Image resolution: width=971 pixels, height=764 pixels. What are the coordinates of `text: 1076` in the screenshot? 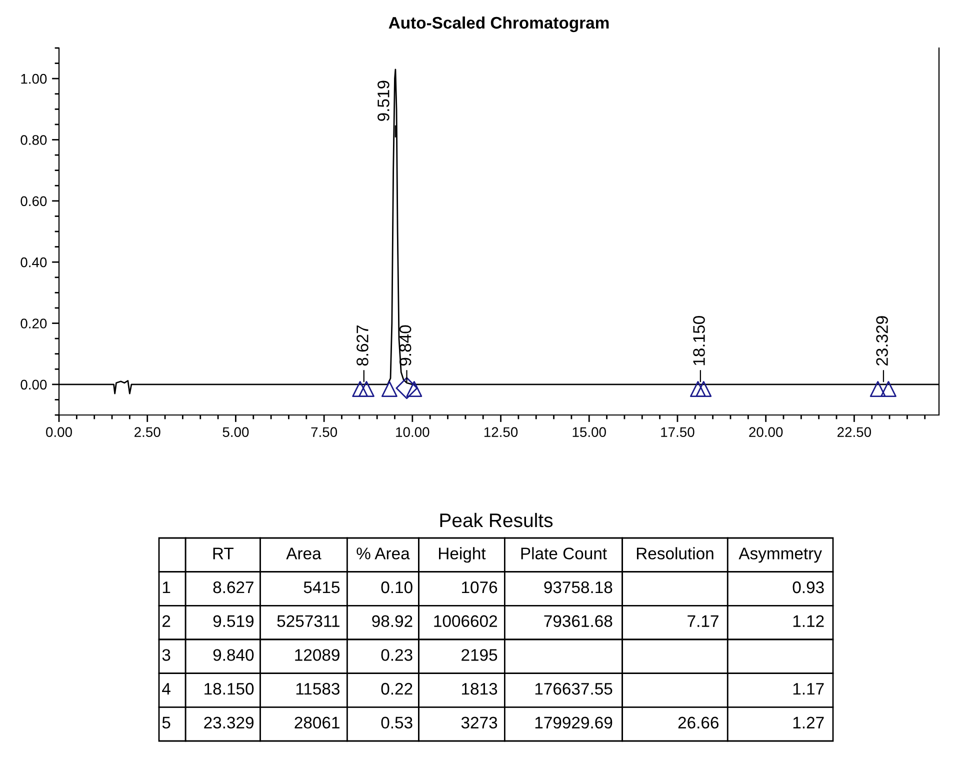 It's located at (480, 587).